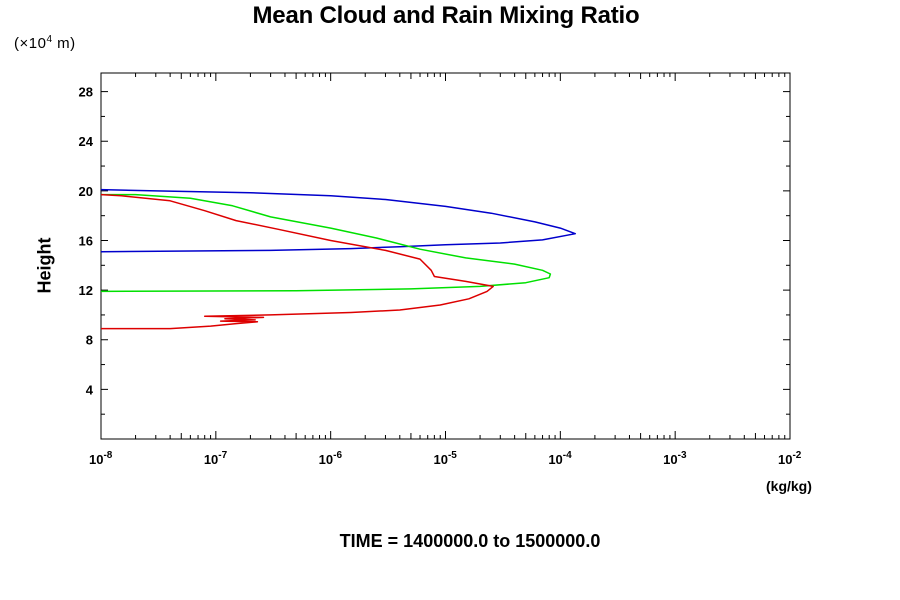  I want to click on x-tick-label: 10⁻⁶, so click(331, 458).